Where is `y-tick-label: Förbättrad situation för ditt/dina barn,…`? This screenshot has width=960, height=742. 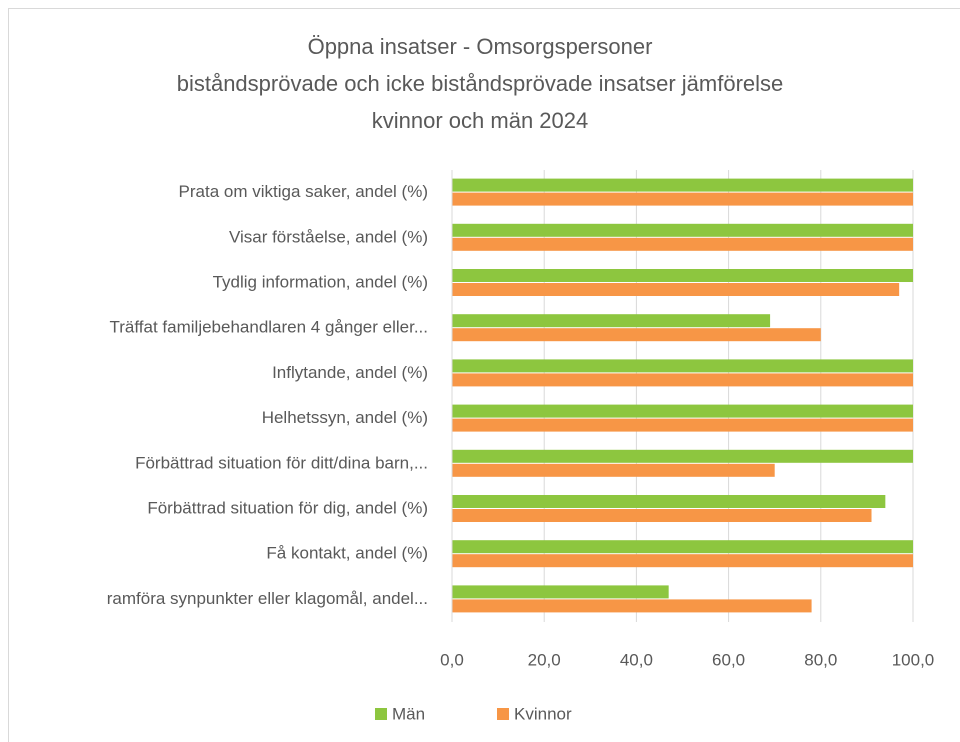
y-tick-label: Förbättrad situation för ditt/dina barn,… is located at coordinates (281, 462).